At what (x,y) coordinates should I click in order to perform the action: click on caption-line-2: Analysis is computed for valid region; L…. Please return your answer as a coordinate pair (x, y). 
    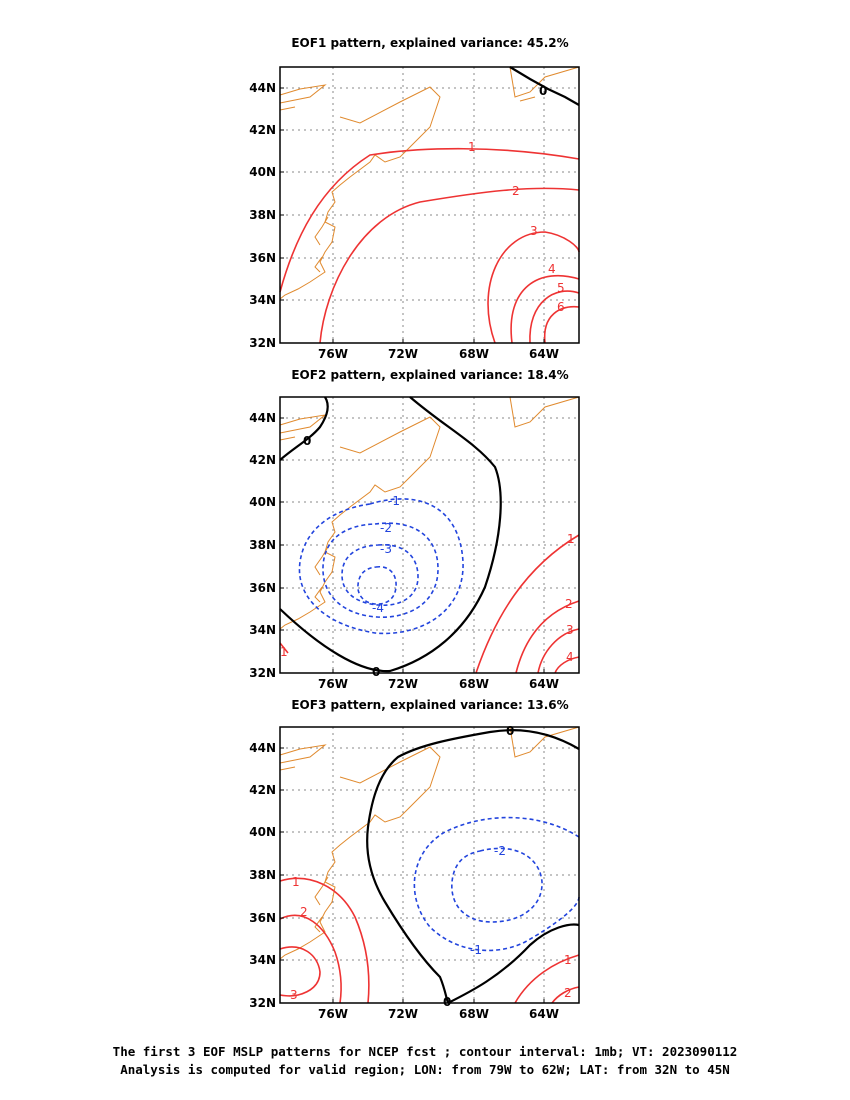
    Looking at the image, I should click on (425, 1069).